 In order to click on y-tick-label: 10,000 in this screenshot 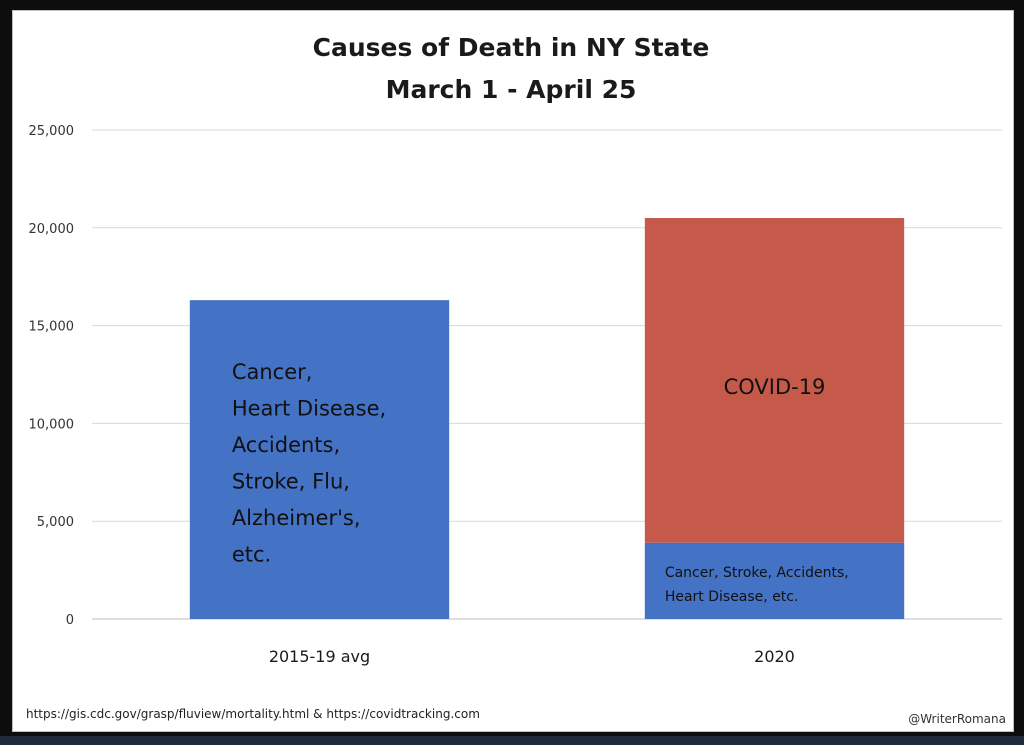, I will do `click(52, 424)`.